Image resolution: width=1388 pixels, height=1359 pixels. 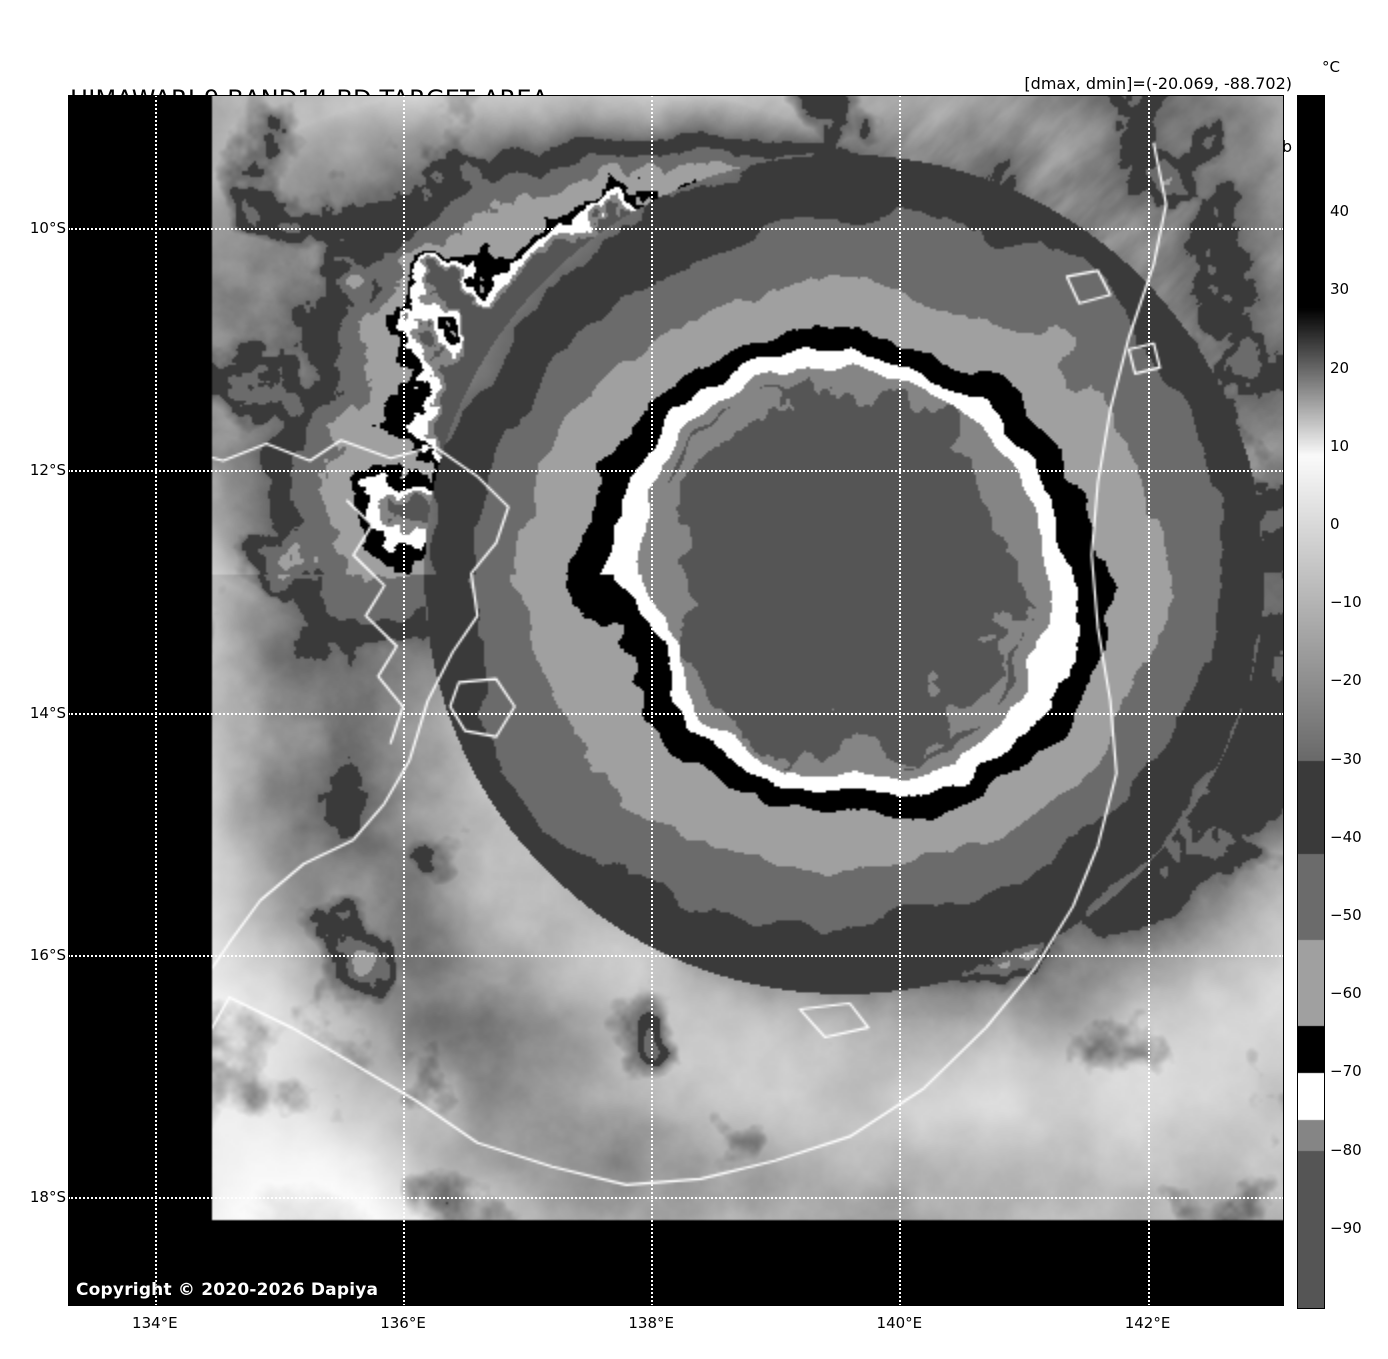 I want to click on colorbar-tick-label: 10, so click(x=1340, y=445).